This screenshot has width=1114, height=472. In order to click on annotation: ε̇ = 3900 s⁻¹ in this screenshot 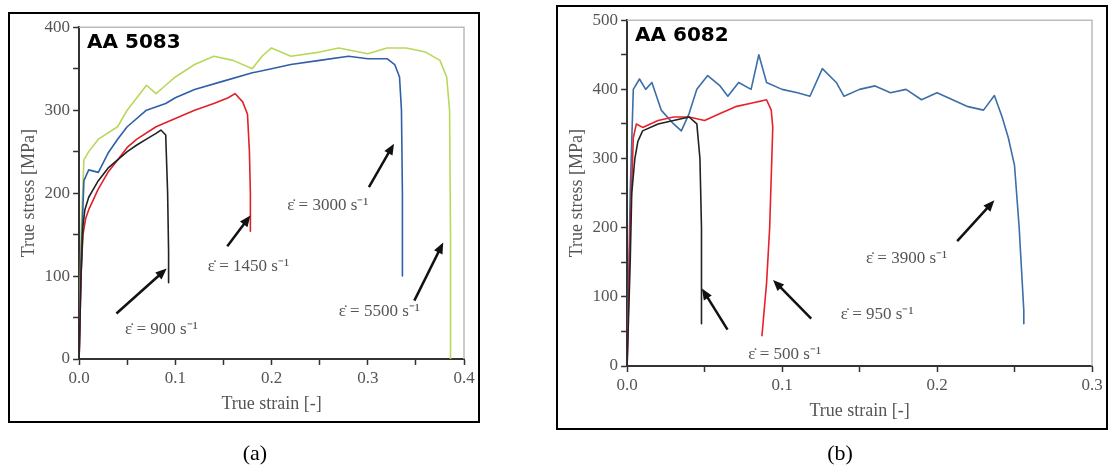, I will do `click(906, 258)`.